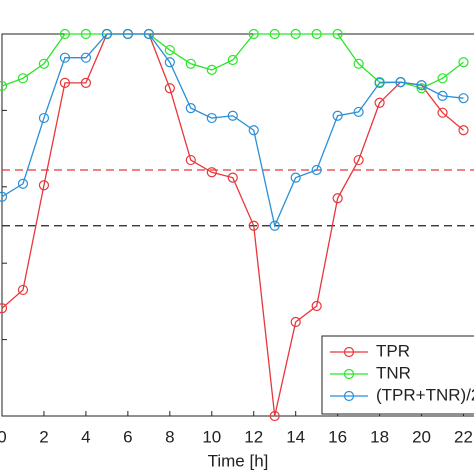 The width and height of the screenshot is (474, 474). I want to click on x-tick-label: 0, so click(3, 436).